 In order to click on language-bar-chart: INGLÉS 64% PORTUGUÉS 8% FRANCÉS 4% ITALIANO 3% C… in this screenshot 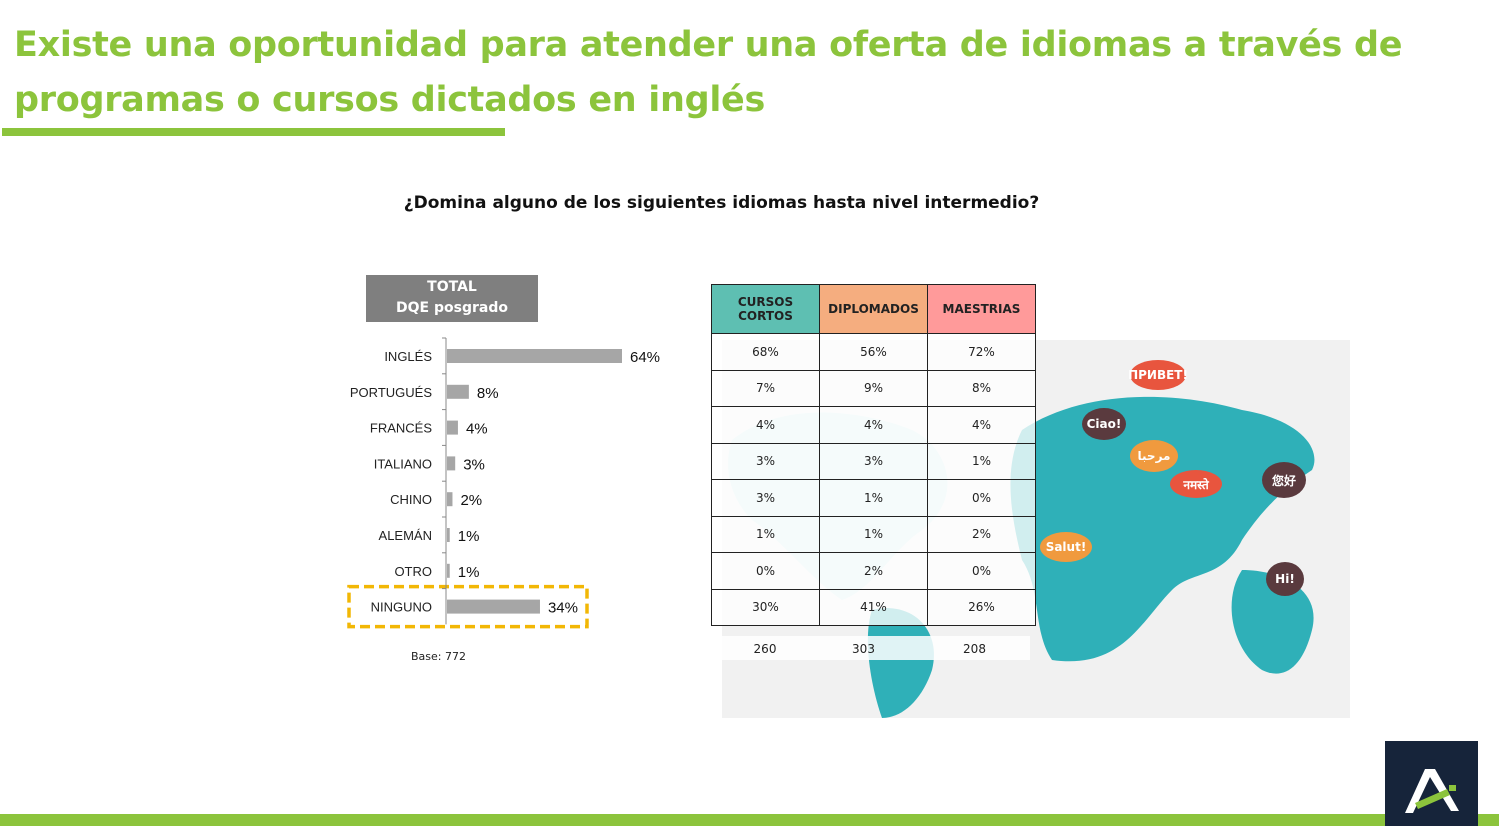, I will do `click(503, 483)`.